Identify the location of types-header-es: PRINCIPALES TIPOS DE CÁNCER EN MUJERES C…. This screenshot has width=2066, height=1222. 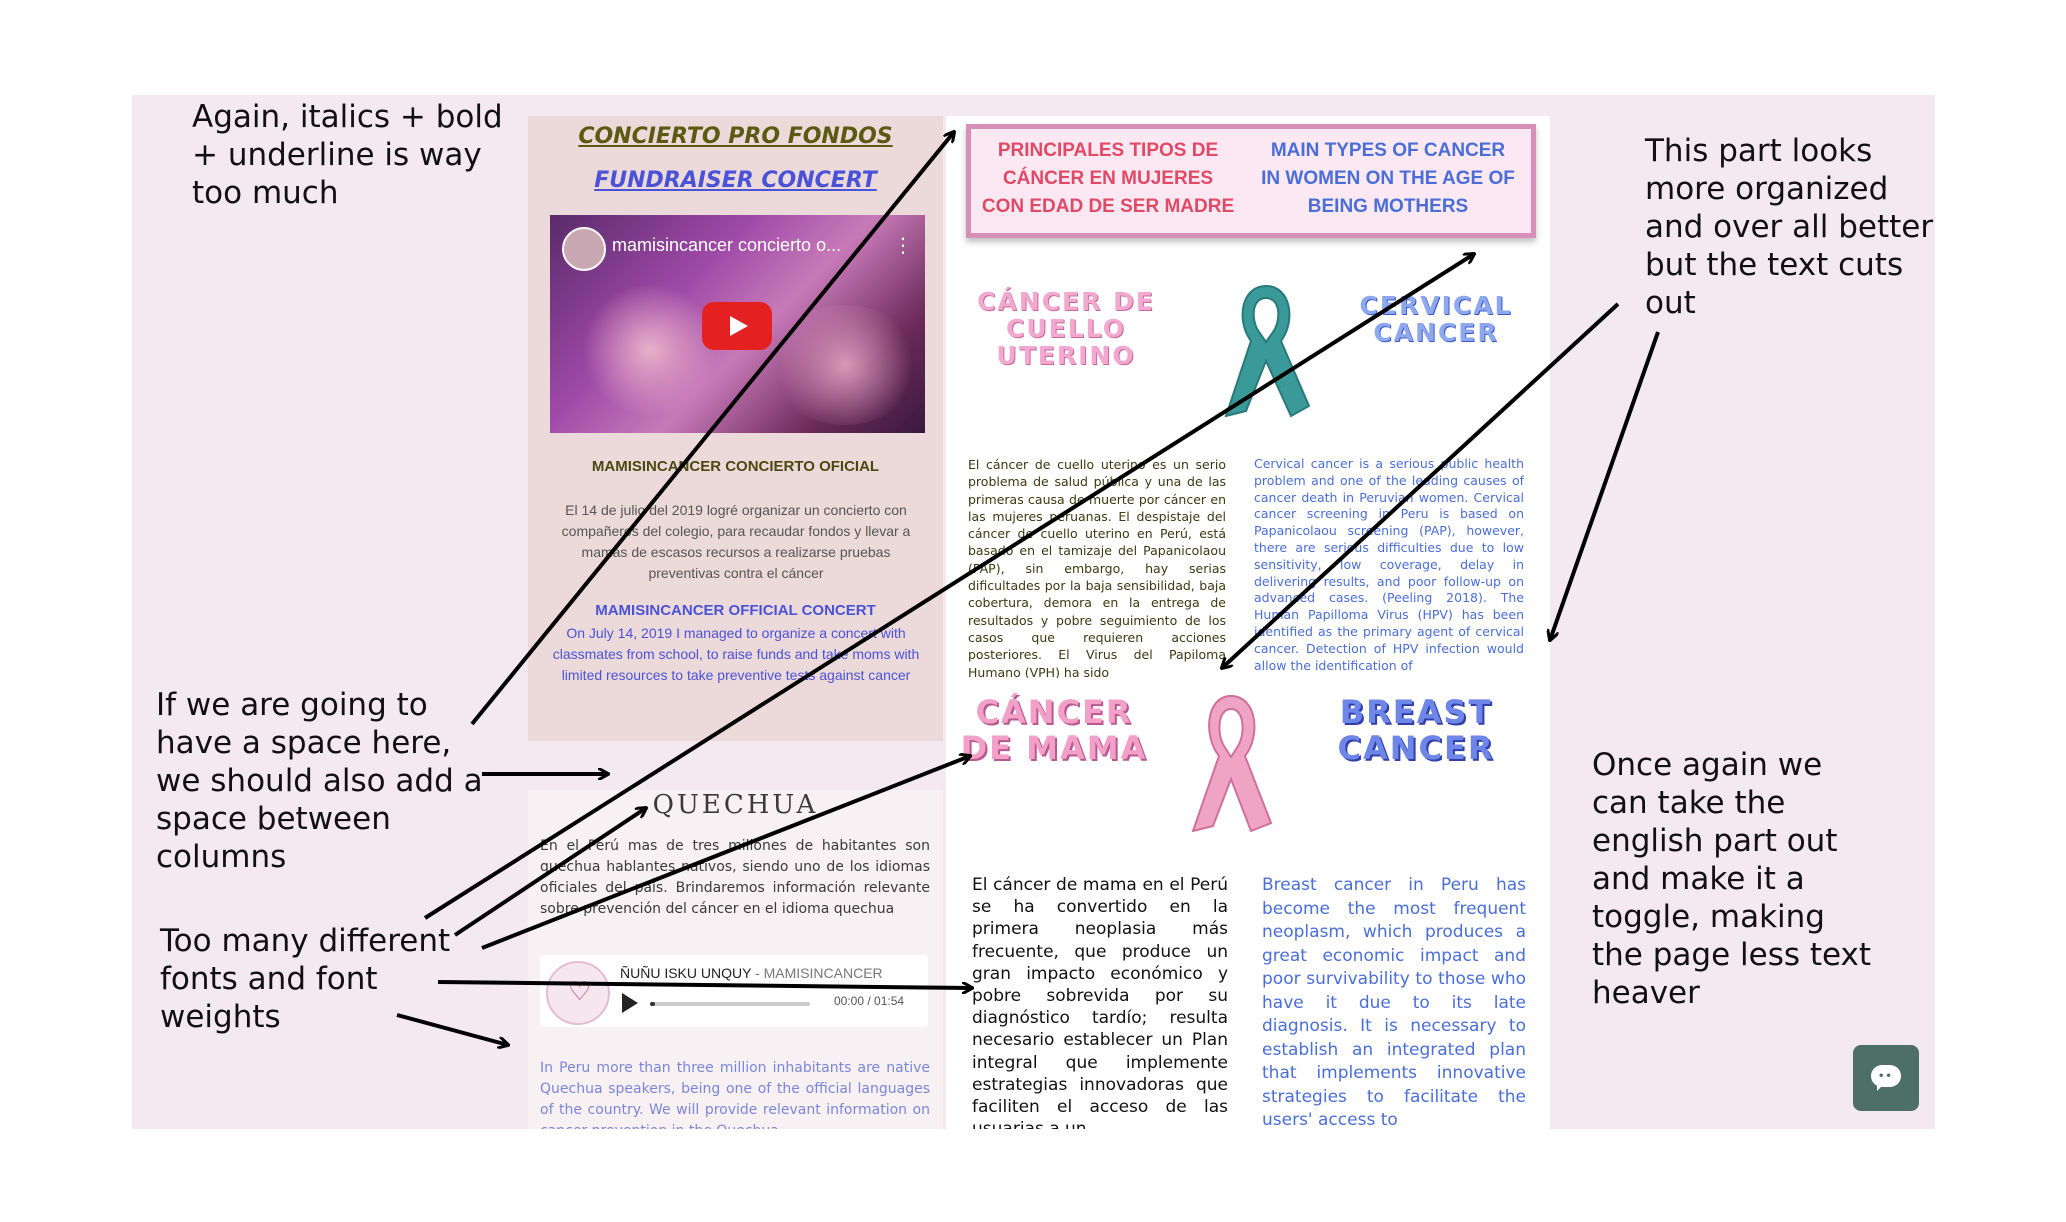
(1108, 178).